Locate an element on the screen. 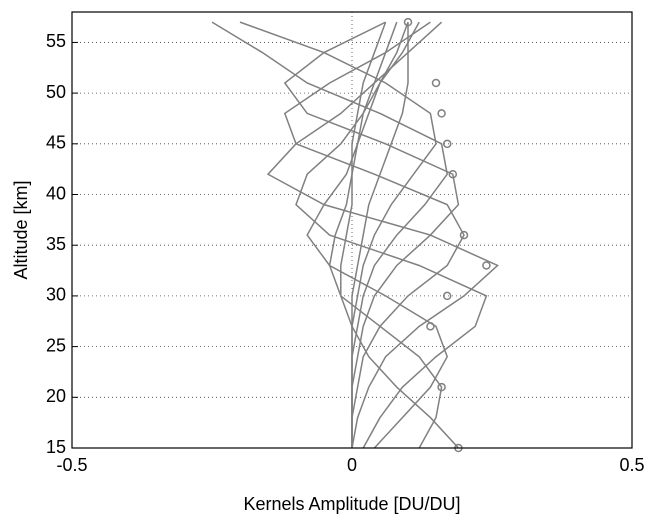 The height and width of the screenshot is (518, 652). x-tick-label: 0 is located at coordinates (352, 465).